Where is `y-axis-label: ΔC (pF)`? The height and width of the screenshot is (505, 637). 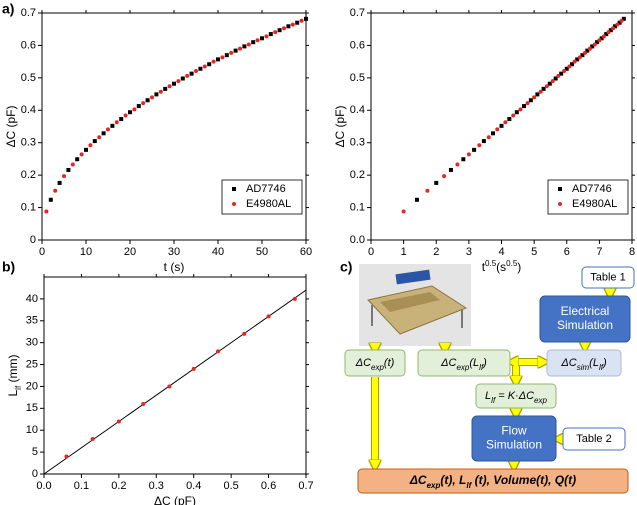 y-axis-label: ΔC (pF) is located at coordinates (11, 126).